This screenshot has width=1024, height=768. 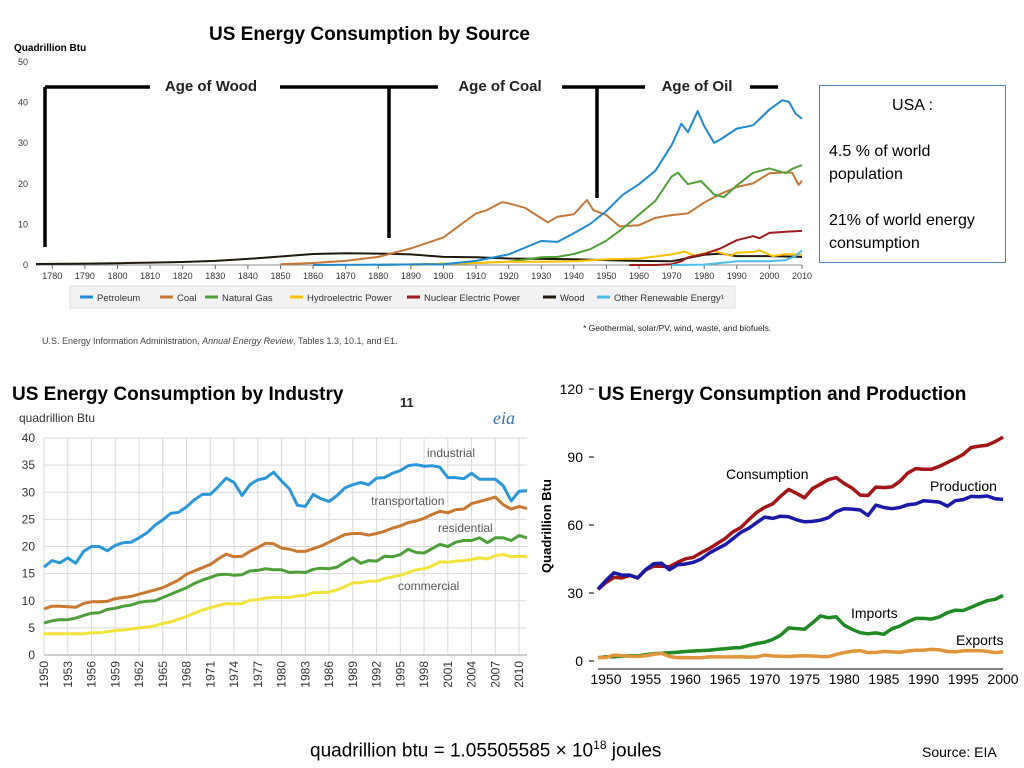 What do you see at coordinates (313, 276) in the screenshot?
I see `x-tick-label: 1860` at bounding box center [313, 276].